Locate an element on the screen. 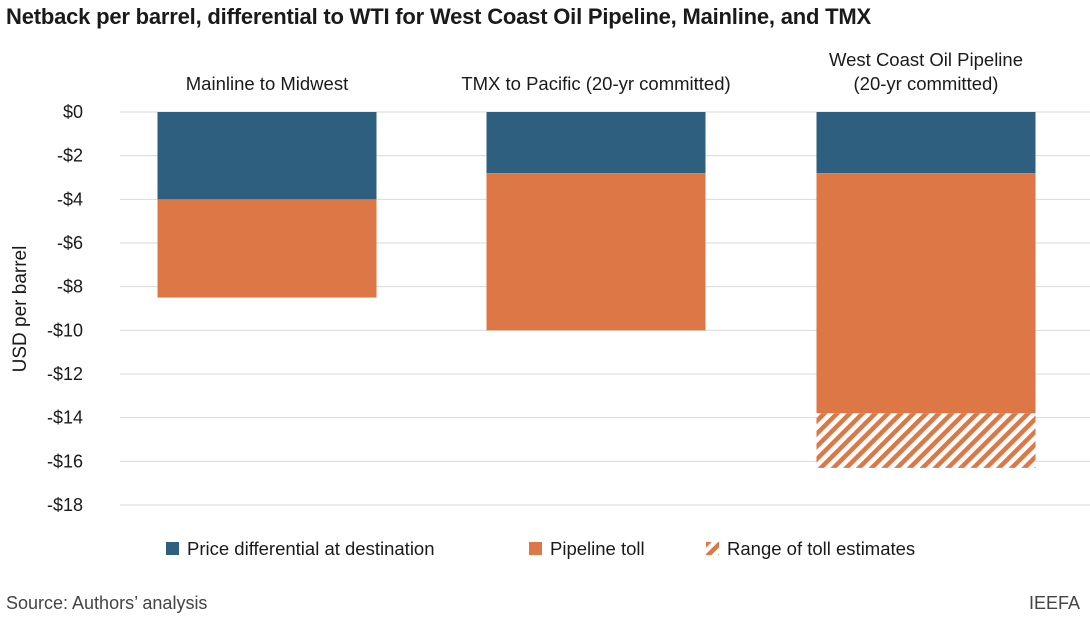 The width and height of the screenshot is (1090, 621). y-tick-label: -$6 is located at coordinates (70, 243).